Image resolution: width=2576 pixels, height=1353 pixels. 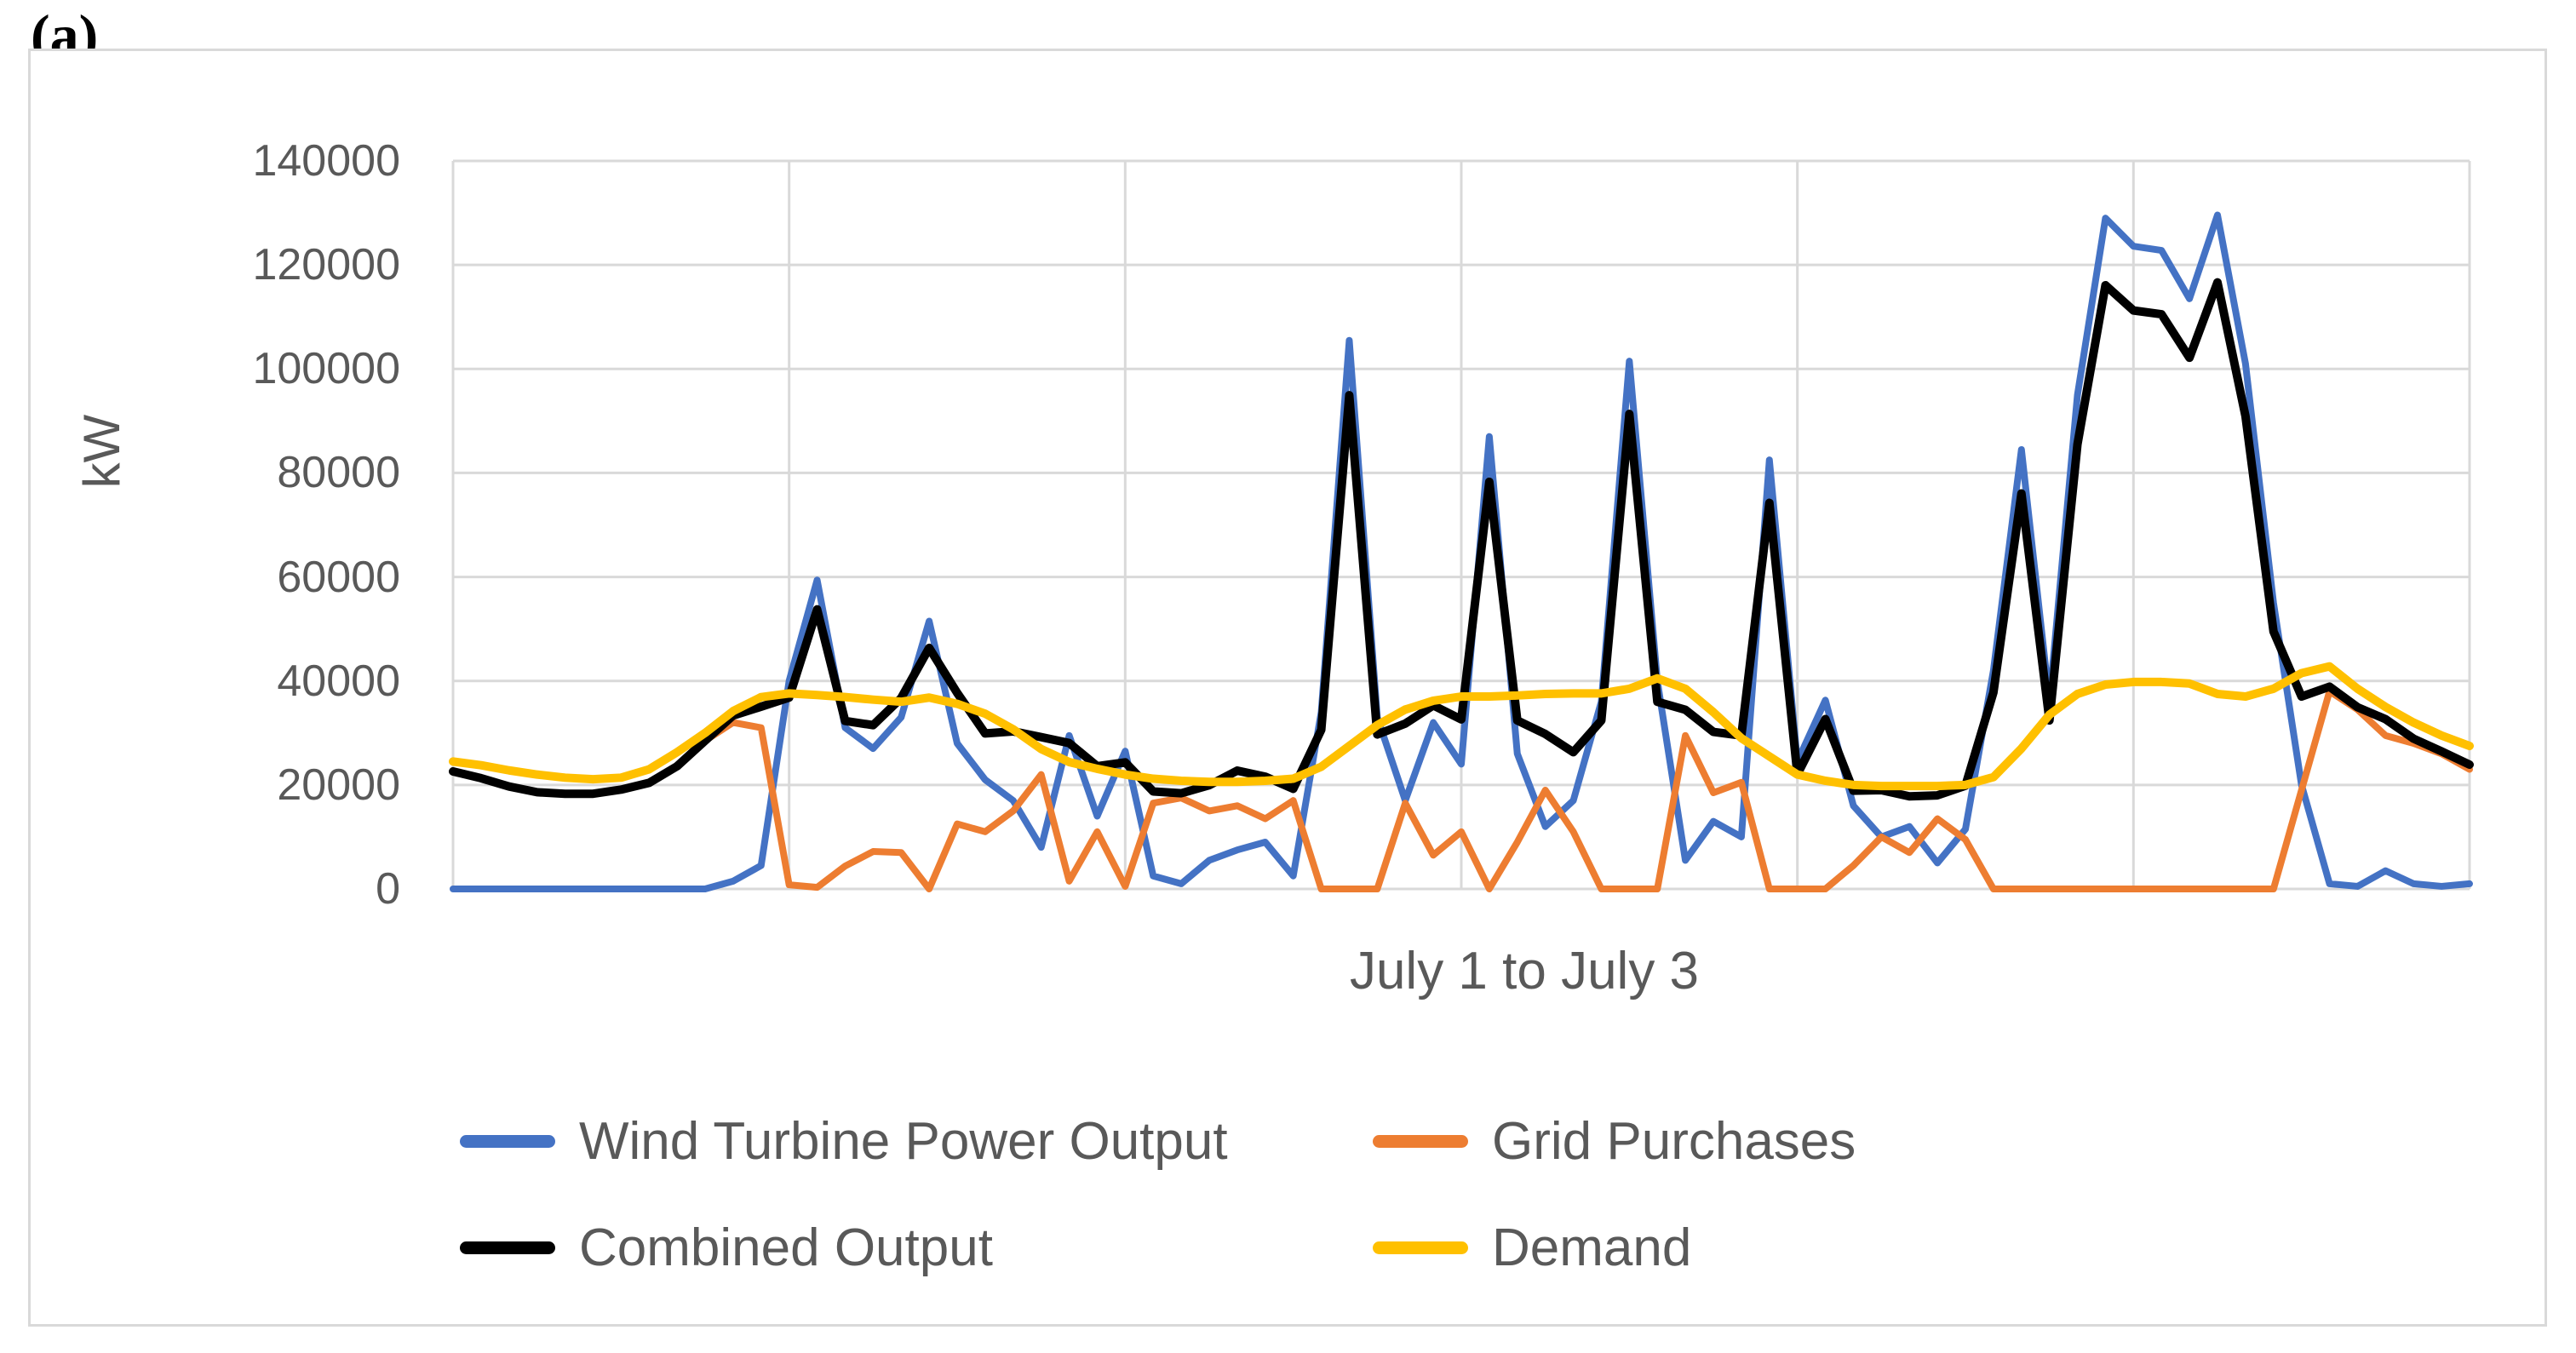 What do you see at coordinates (1524, 971) in the screenshot?
I see `x-axis-title: July 1 to July 3` at bounding box center [1524, 971].